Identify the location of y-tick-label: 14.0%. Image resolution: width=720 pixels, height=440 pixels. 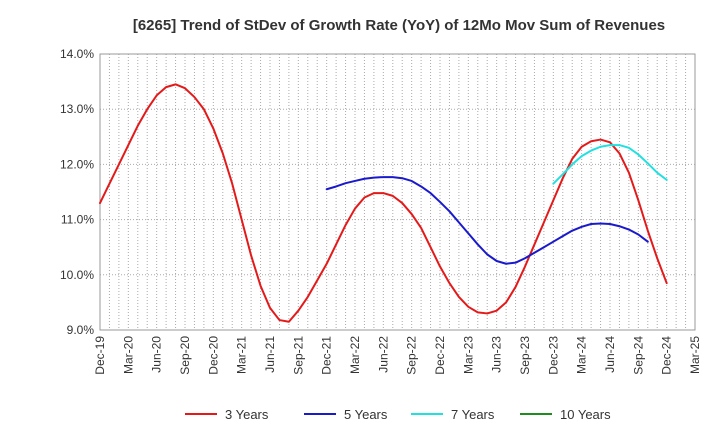
(77, 54).